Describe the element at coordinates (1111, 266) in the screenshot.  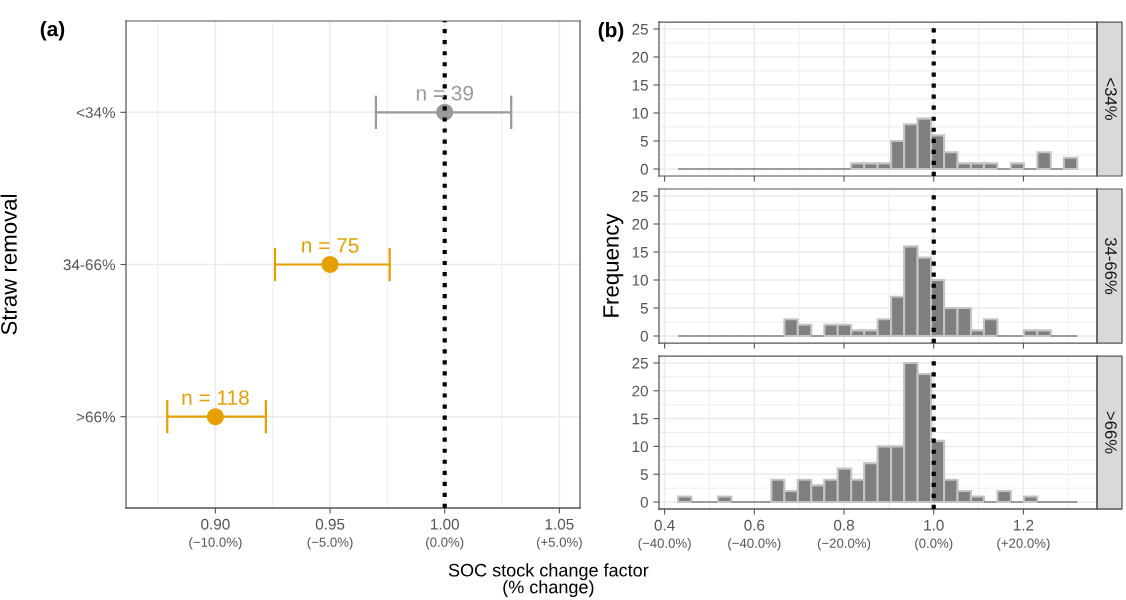
I see `text: 34-66%` at that location.